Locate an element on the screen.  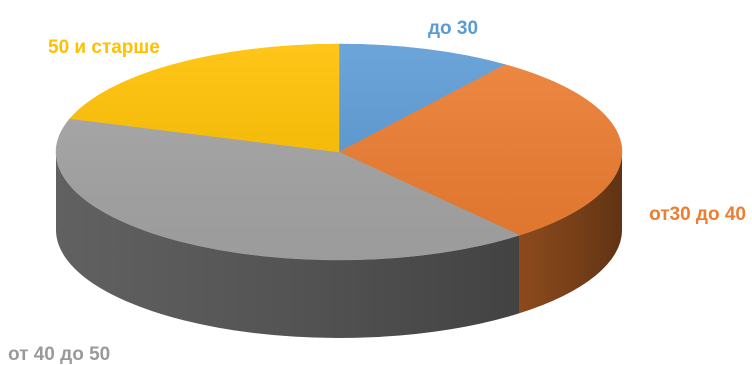
pie-label-upto-30: до 30 is located at coordinates (453, 28).